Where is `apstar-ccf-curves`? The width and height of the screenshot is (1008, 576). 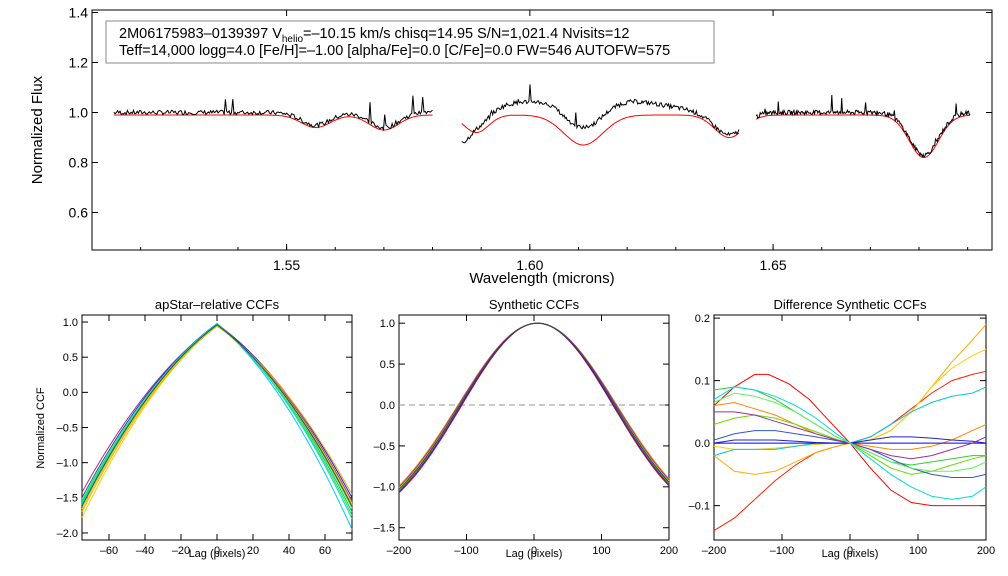
apstar-ccf-curves is located at coordinates (217, 426).